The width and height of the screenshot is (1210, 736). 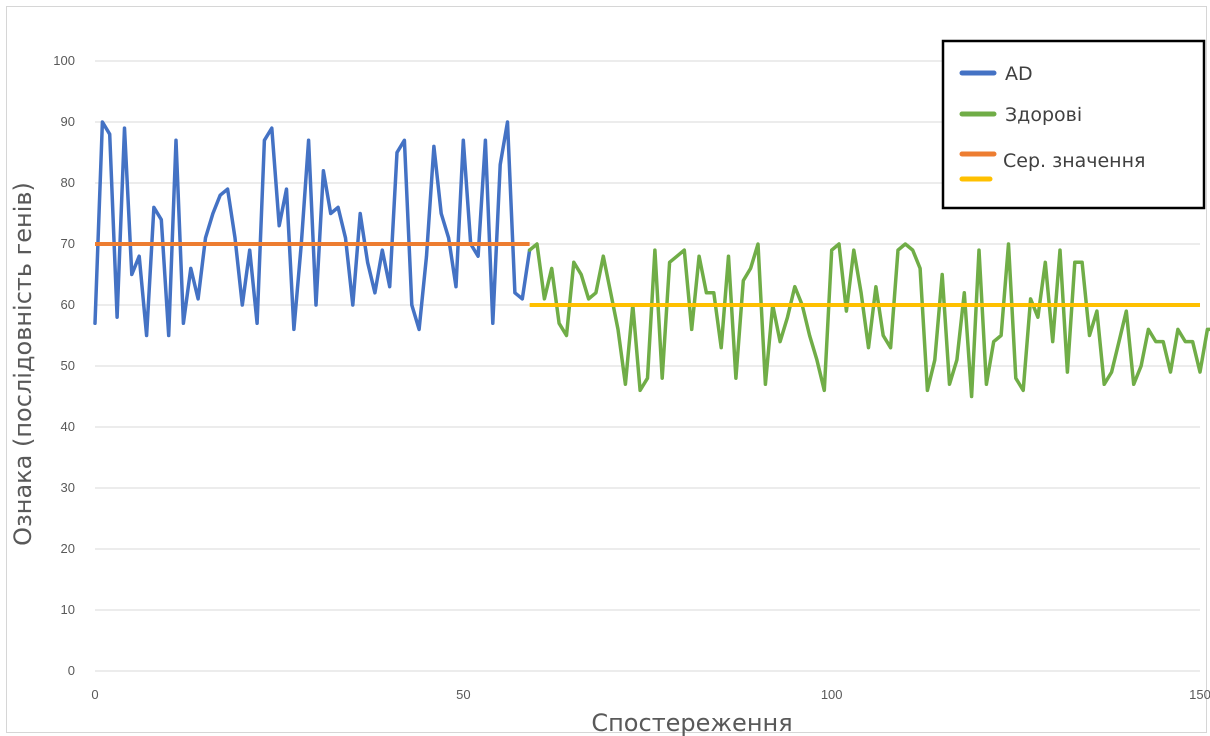 What do you see at coordinates (68, 548) in the screenshot?
I see `y-tick-label: 20` at bounding box center [68, 548].